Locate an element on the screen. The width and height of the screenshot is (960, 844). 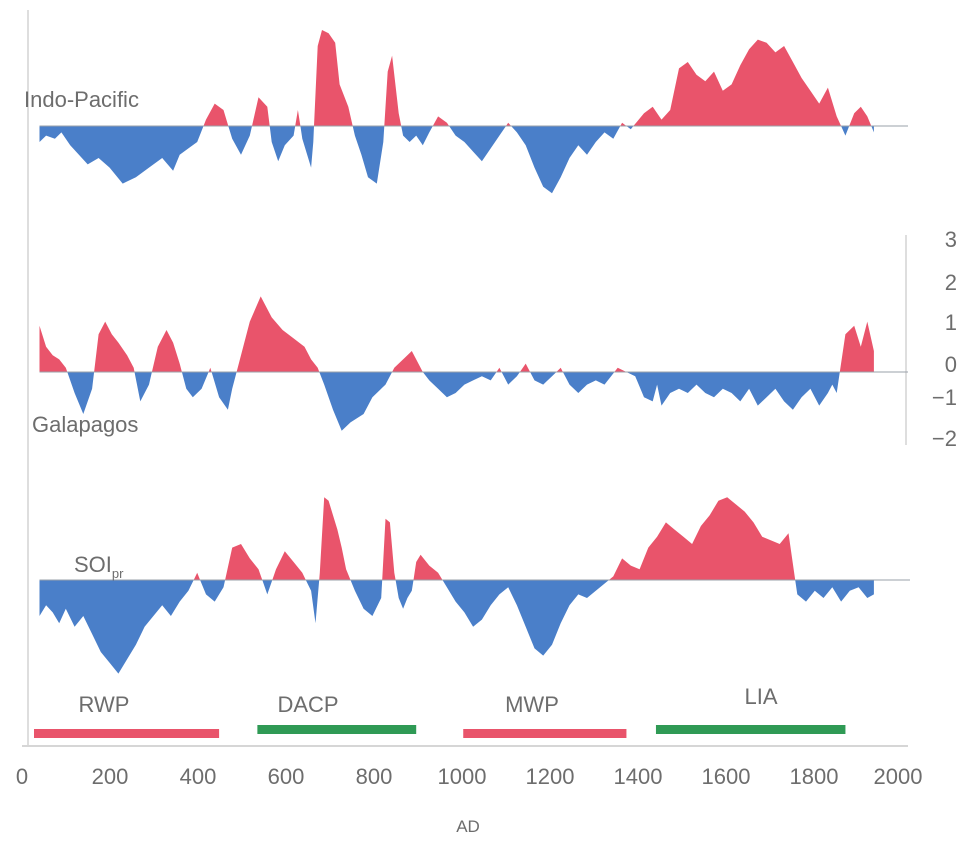
period-bars: RWP DACP MWP LIA is located at coordinates (440, 711).